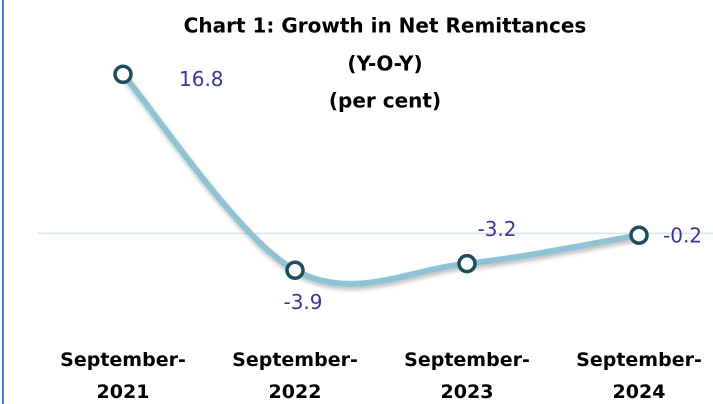 The image size is (713, 404). What do you see at coordinates (384, 64) in the screenshot?
I see `chart-title: (Y-O-Y)` at bounding box center [384, 64].